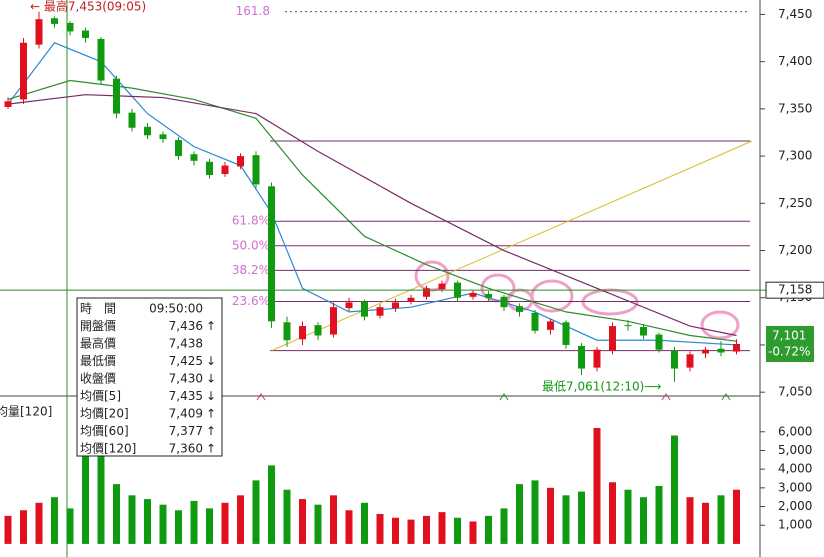 This screenshot has width=824, height=557. What do you see at coordinates (795, 108) in the screenshot?
I see `y-tick-label: 7,350` at bounding box center [795, 108].